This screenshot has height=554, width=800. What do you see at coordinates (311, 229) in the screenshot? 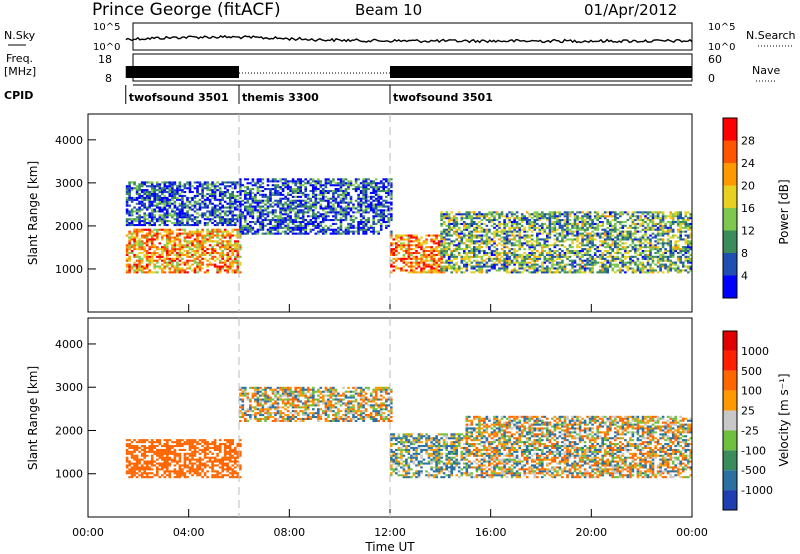
I see `power-cell-1924` at bounding box center [311, 229].